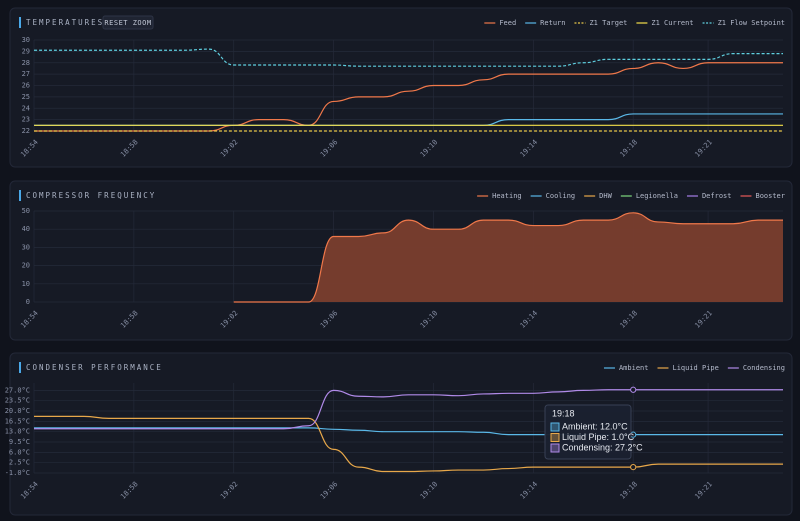 The width and height of the screenshot is (800, 521). I want to click on legend-label: Liquid Pipe, so click(695, 368).